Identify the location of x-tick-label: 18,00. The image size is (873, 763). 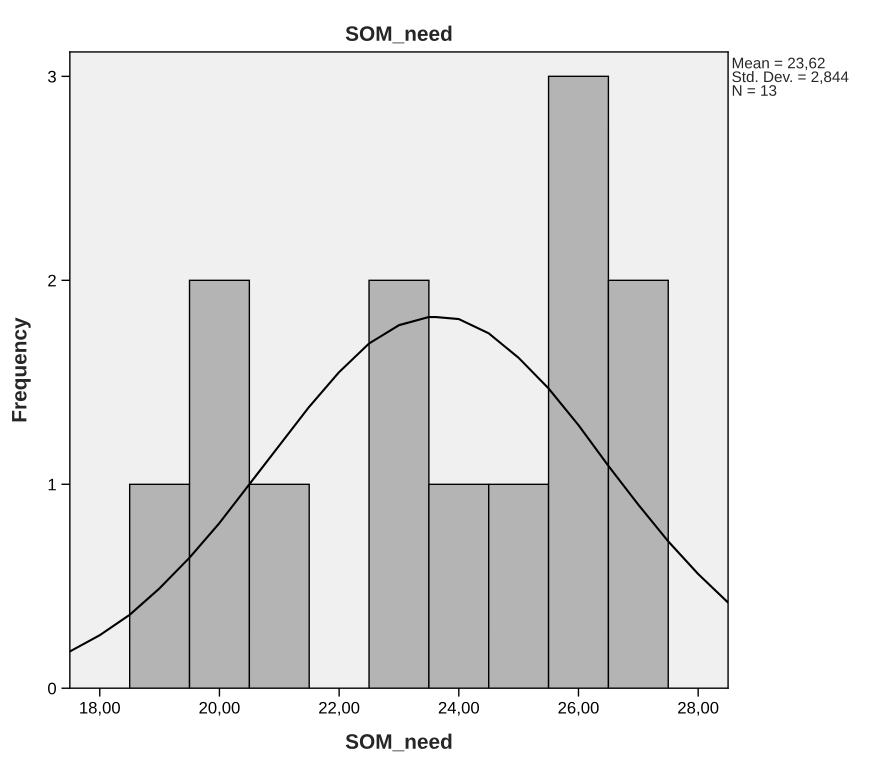
(100, 709).